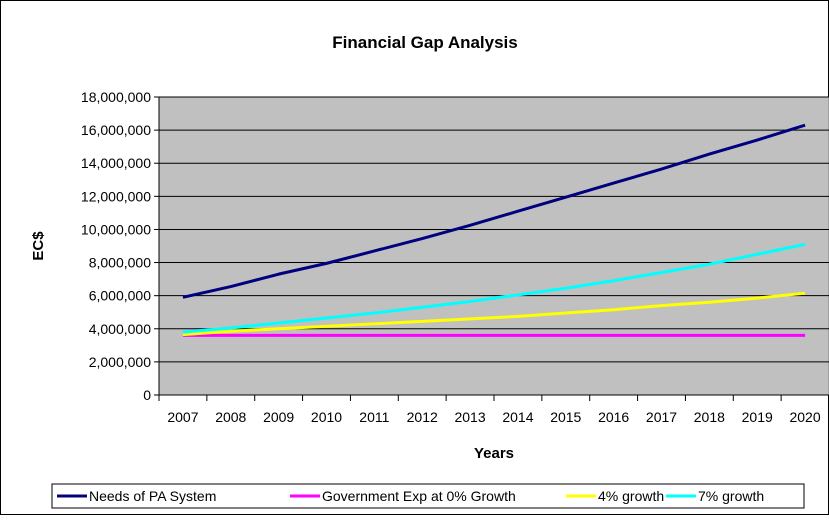 Image resolution: width=829 pixels, height=520 pixels. What do you see at coordinates (709, 417) in the screenshot?
I see `x-tick-label: 2018` at bounding box center [709, 417].